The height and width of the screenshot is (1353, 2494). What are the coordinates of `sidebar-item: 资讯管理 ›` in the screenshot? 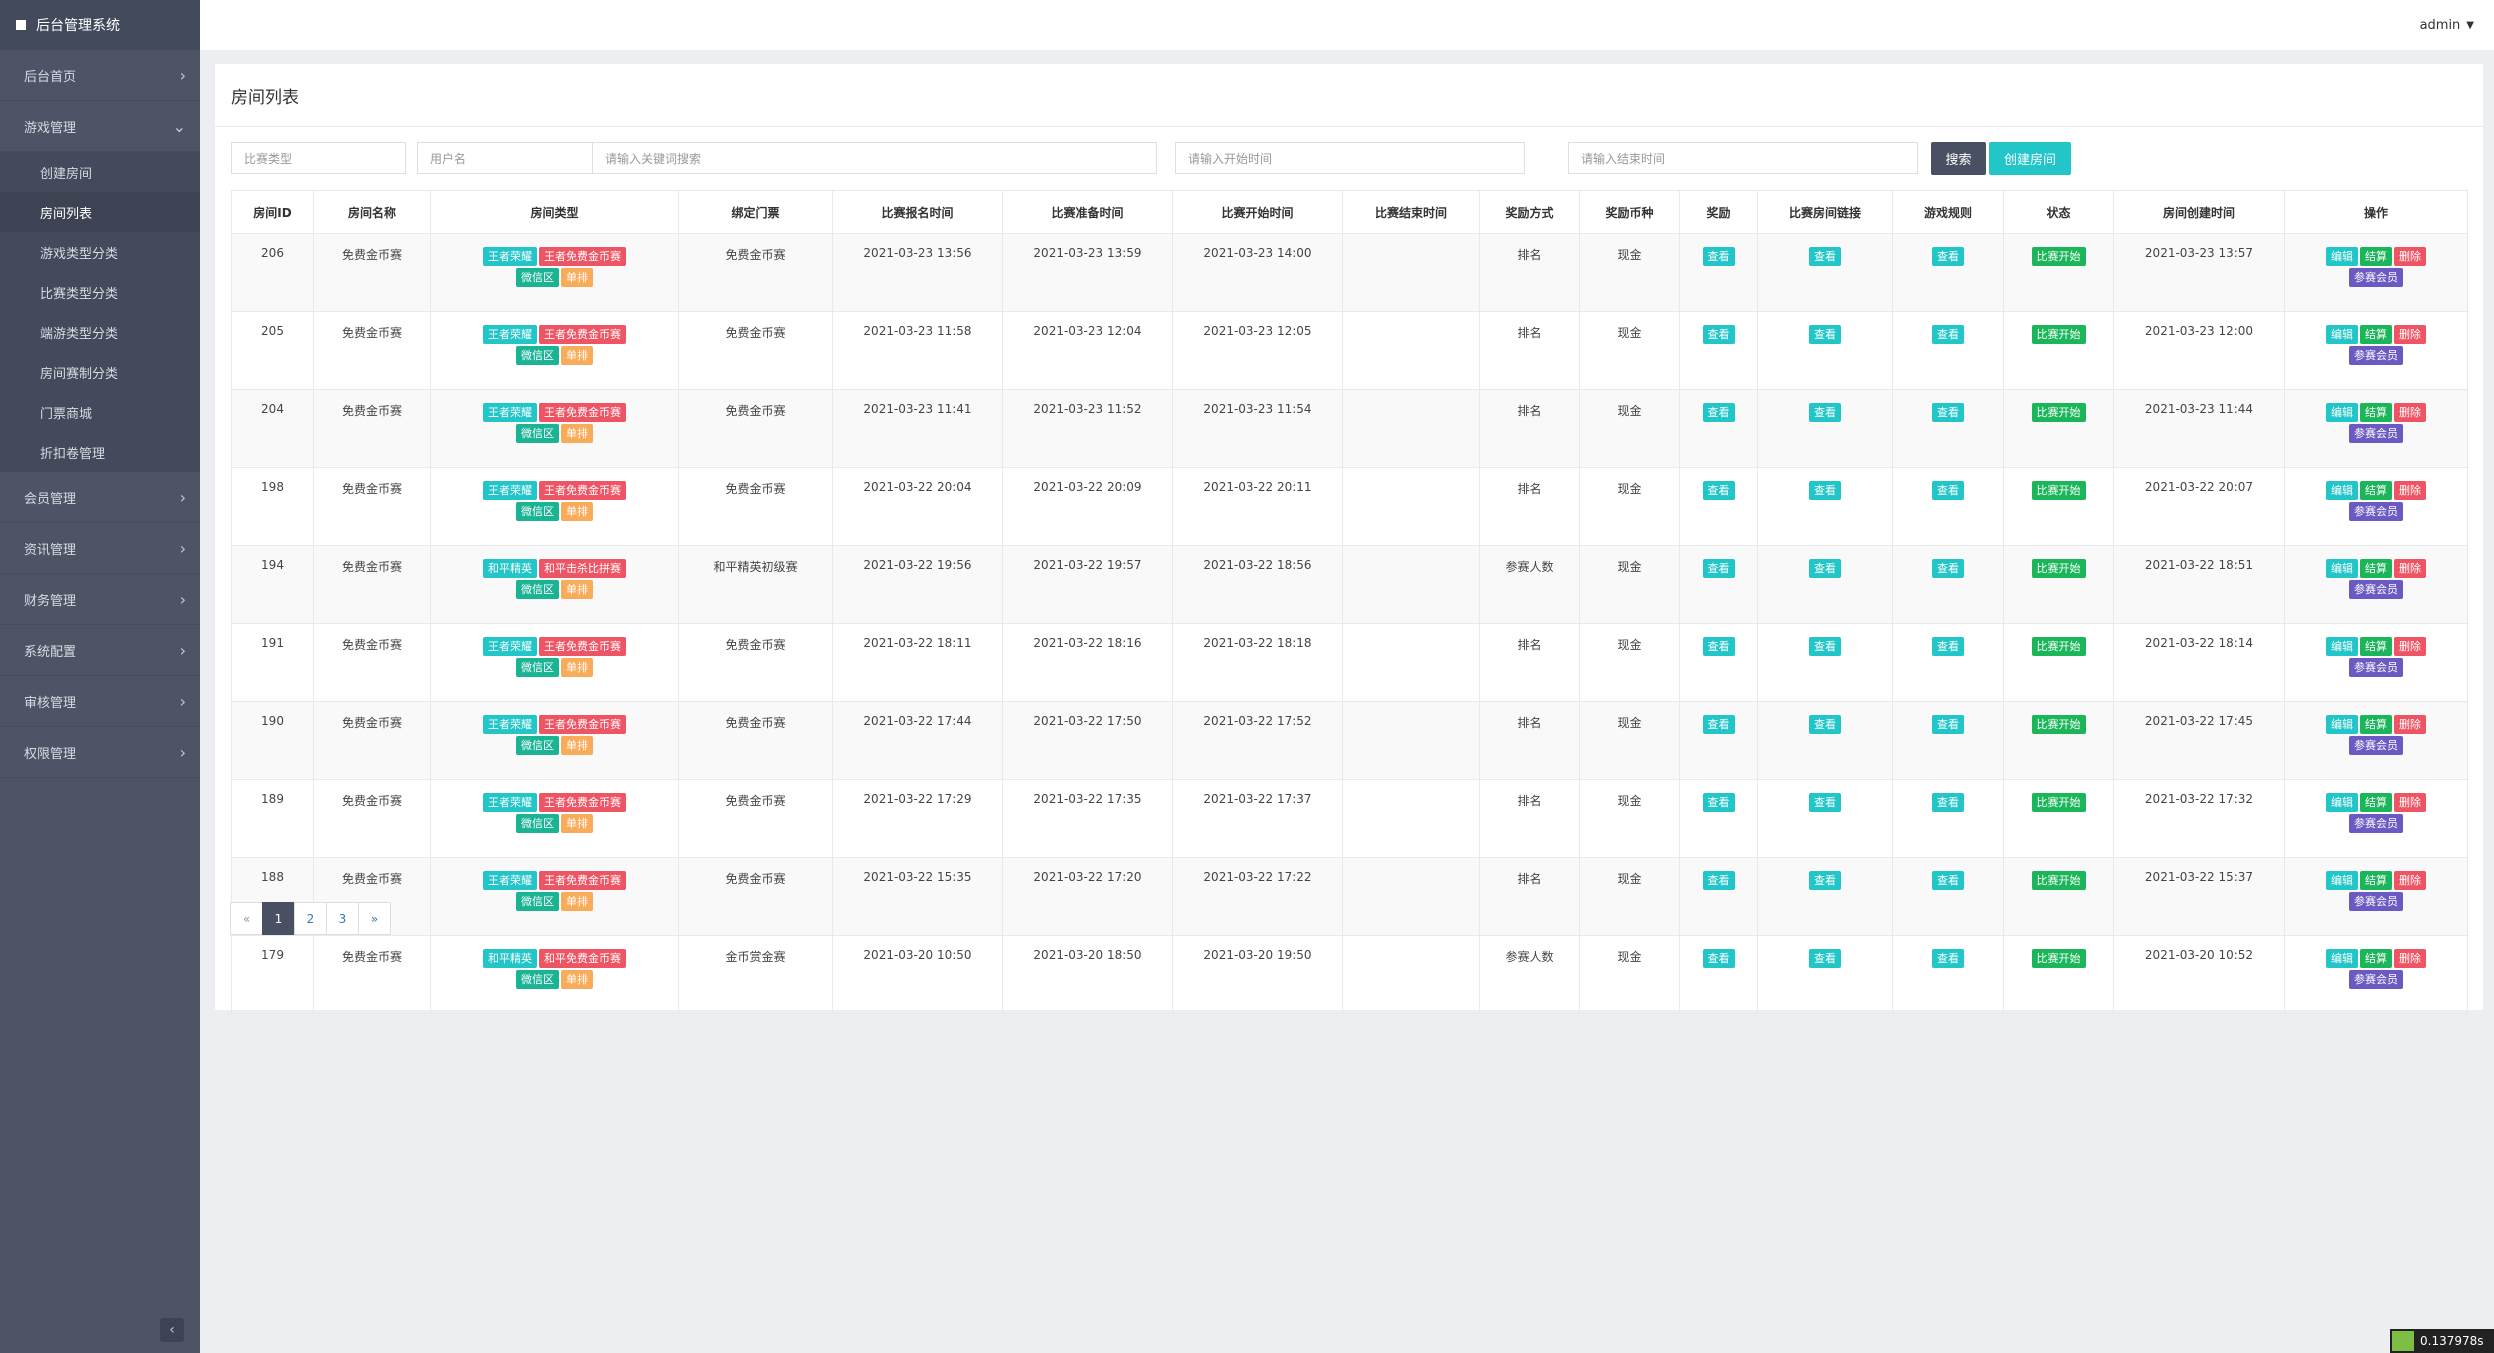 It's located at (100, 548).